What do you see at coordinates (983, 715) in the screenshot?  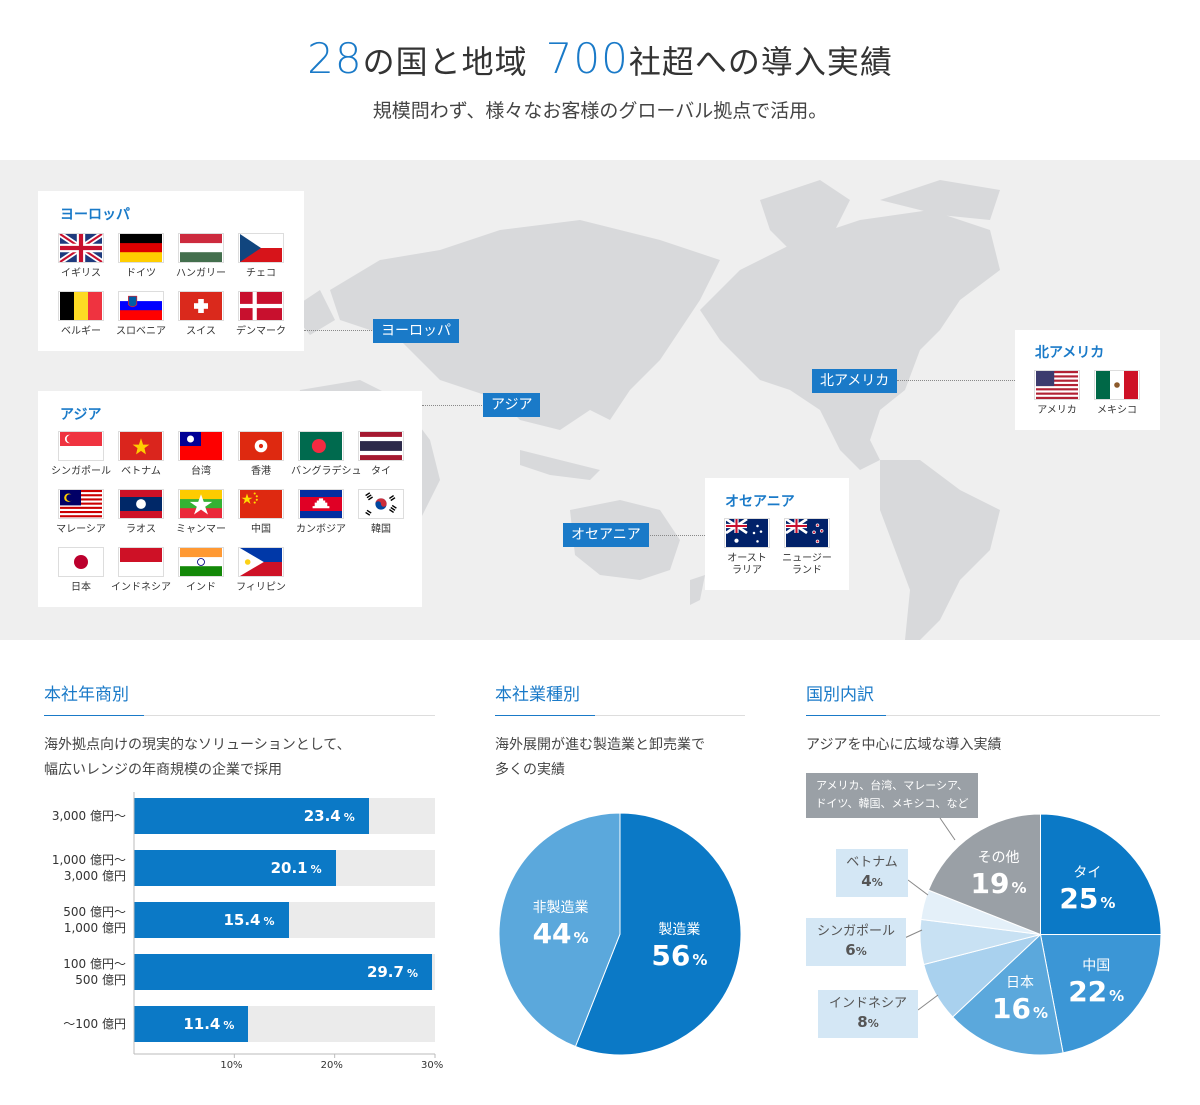 I see `country-rule` at bounding box center [983, 715].